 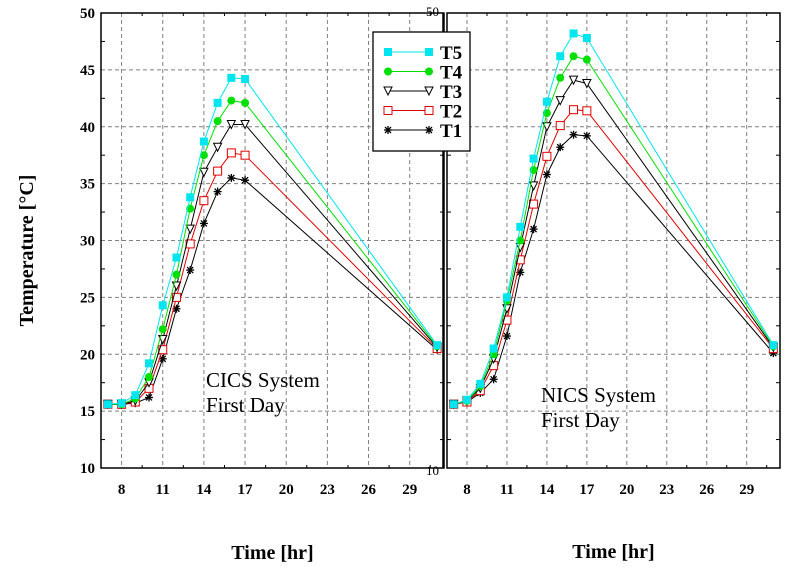 I want to click on y-axis-title: Temperature [°C], so click(x=27, y=251).